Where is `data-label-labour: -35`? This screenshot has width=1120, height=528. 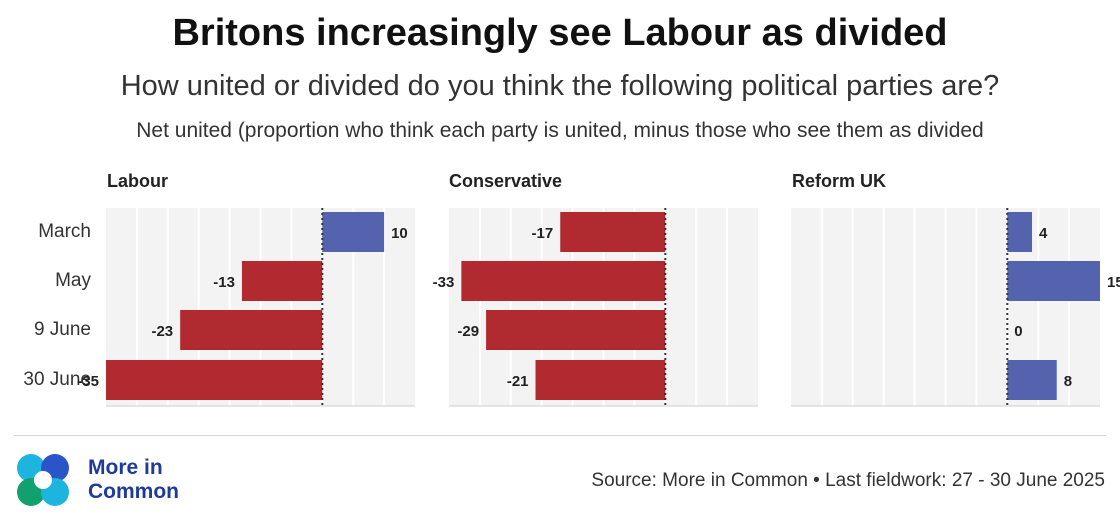 data-label-labour: -35 is located at coordinates (88, 381).